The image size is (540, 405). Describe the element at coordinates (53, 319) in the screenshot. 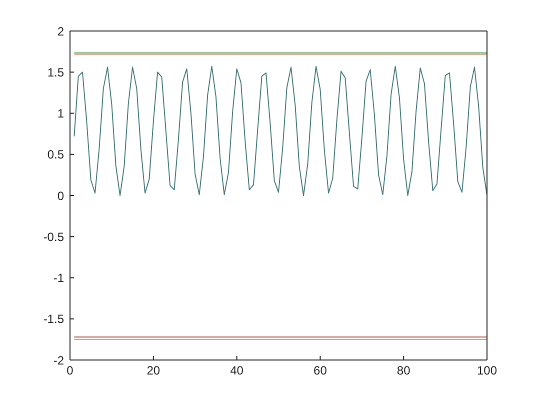

I see `y-tick-label: -1.5` at that location.